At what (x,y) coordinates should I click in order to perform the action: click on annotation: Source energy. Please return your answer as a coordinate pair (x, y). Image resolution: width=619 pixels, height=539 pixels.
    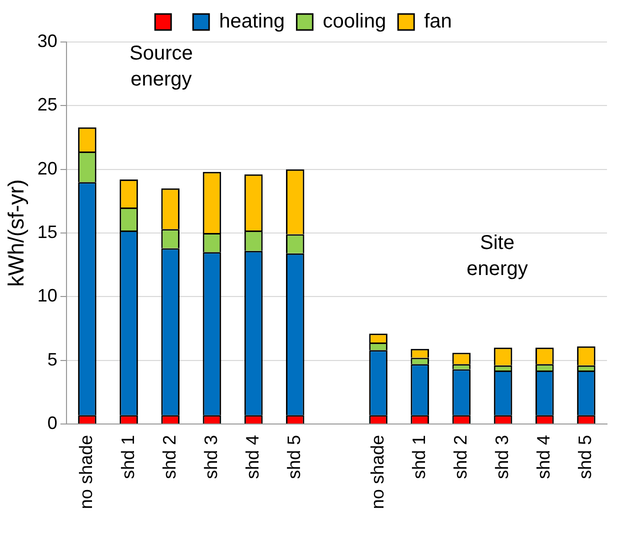
    Looking at the image, I should click on (161, 66).